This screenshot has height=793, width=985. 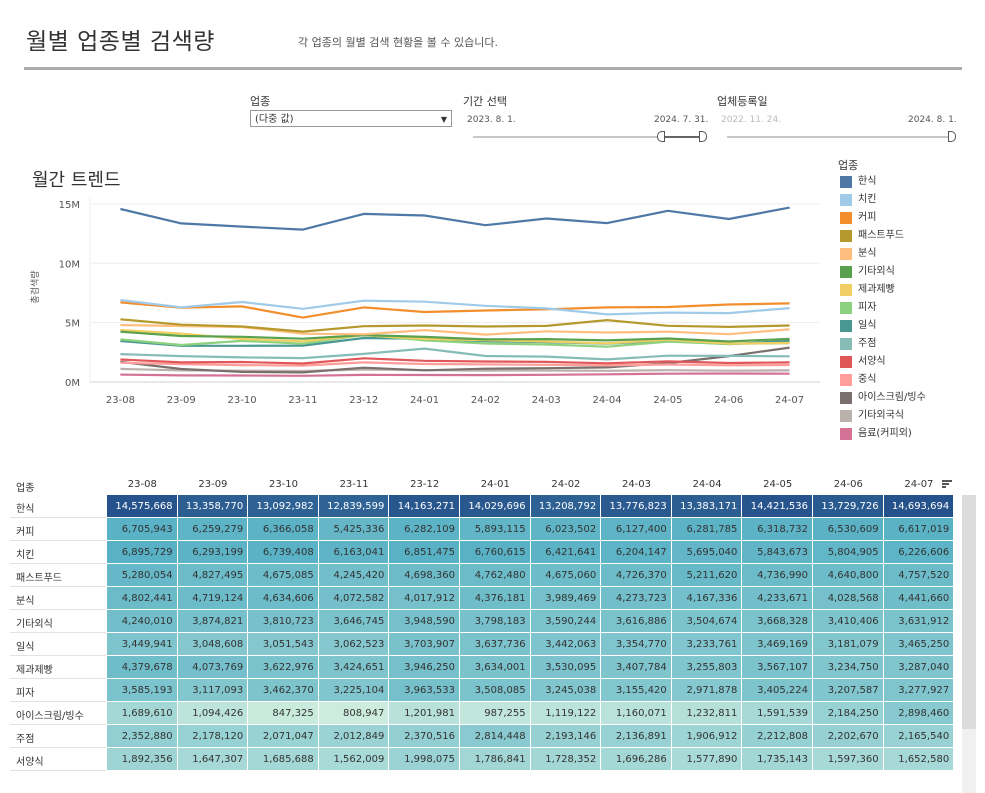 I want to click on table-cell: 4,802,441, so click(x=142, y=598).